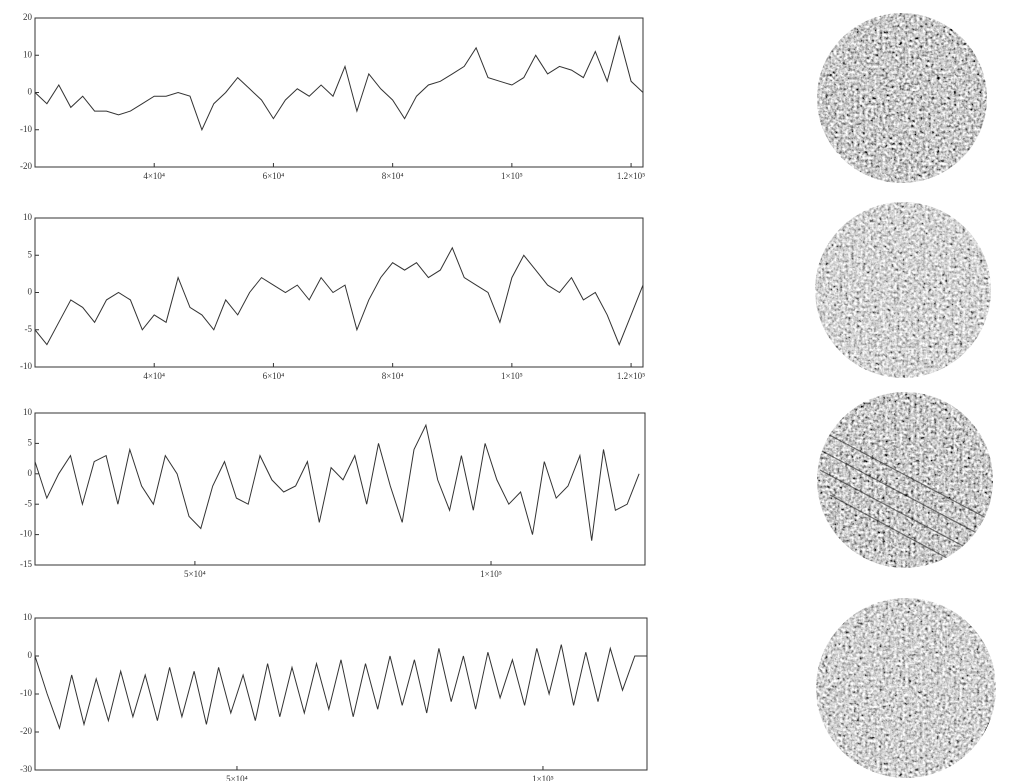 The image size is (1019, 781). Describe the element at coordinates (26, 769) in the screenshot. I see `y-tick-label: -30` at that location.